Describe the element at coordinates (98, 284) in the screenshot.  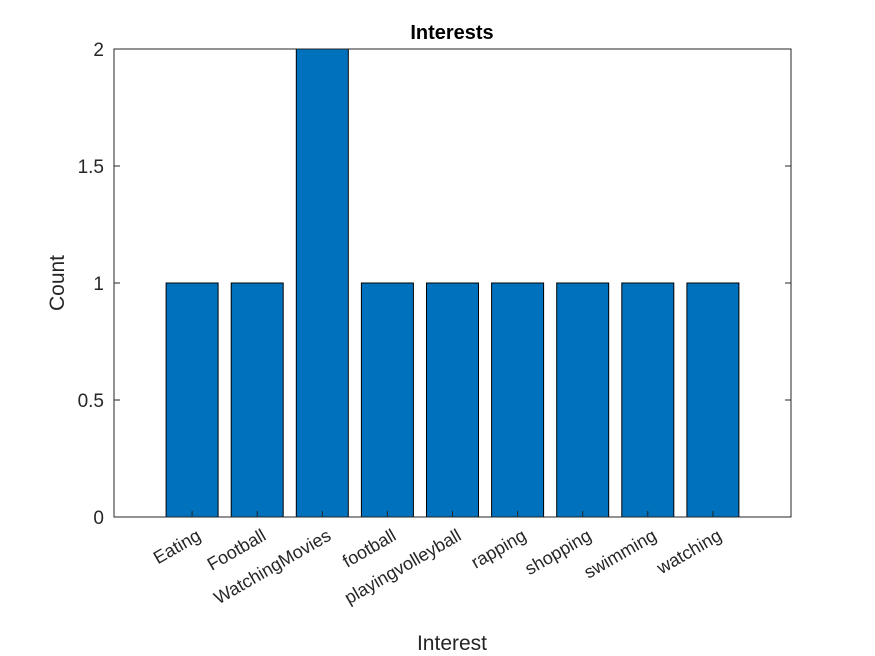
I see `y-tick-label-2: 1` at that location.